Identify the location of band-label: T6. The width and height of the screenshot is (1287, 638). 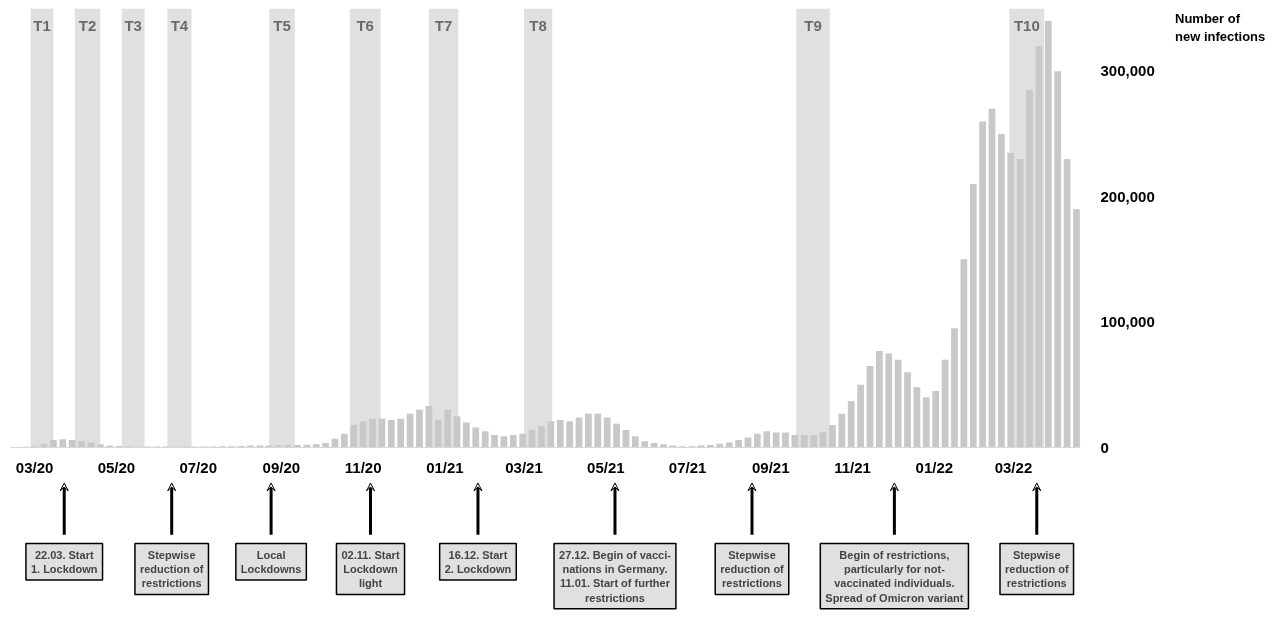
(365, 25).